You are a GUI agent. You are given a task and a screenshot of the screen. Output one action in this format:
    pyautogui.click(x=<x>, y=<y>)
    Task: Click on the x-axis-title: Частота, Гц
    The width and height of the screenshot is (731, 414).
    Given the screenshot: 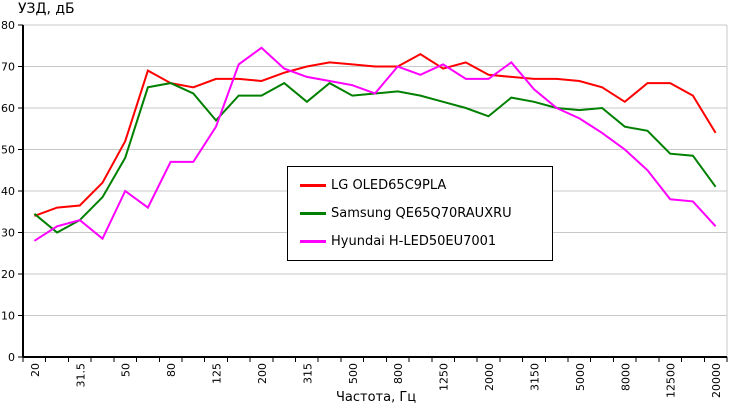 What is the action you would take?
    pyautogui.click(x=376, y=397)
    